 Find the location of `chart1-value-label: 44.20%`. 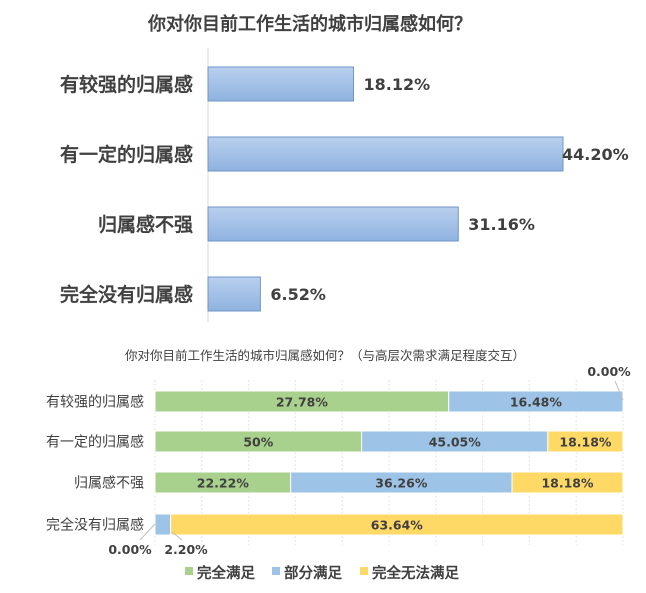

chart1-value-label: 44.20% is located at coordinates (595, 154).